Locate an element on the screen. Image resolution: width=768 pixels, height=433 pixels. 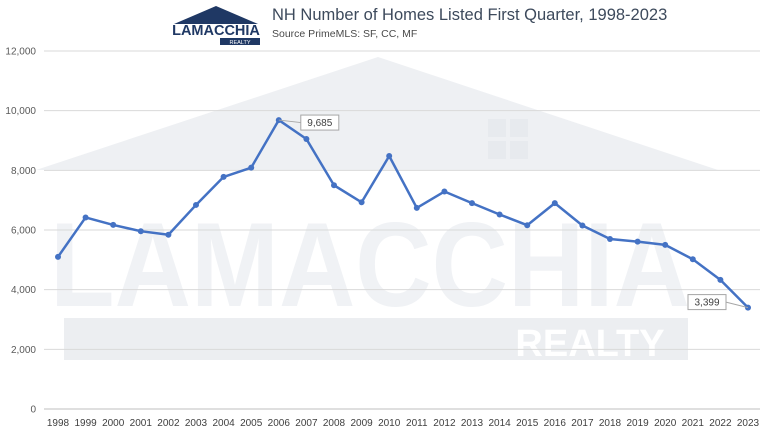
x-tick-label: 2004 is located at coordinates (223, 423).